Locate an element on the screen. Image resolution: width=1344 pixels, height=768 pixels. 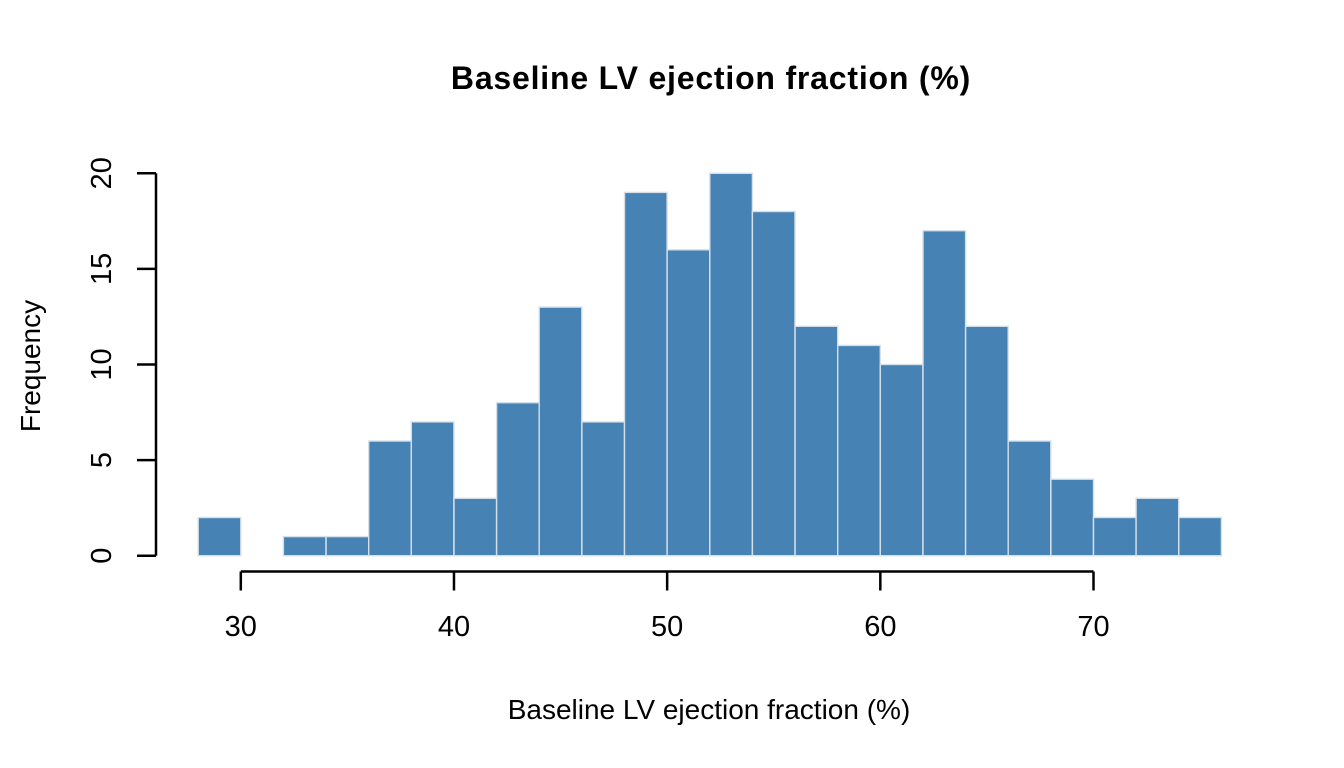
y-axis-tick-label: 5 is located at coordinates (102, 460).